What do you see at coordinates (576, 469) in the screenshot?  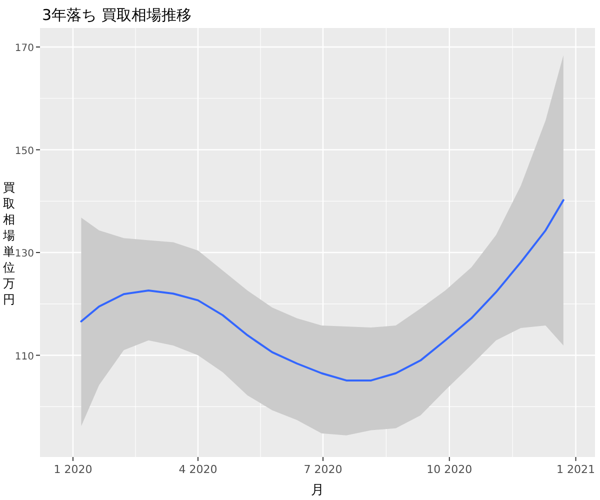 I see `x-tick-label: 1 2021` at bounding box center [576, 469].